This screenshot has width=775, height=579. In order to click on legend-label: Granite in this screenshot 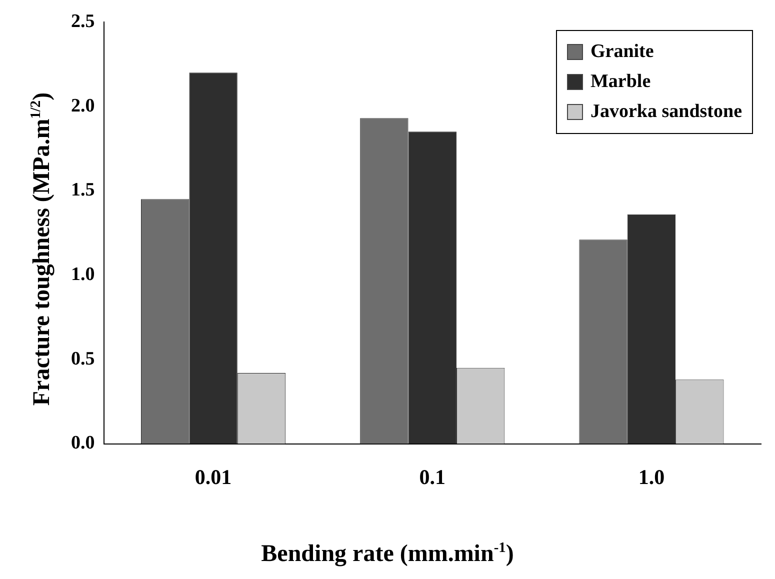, I will do `click(622, 52)`.